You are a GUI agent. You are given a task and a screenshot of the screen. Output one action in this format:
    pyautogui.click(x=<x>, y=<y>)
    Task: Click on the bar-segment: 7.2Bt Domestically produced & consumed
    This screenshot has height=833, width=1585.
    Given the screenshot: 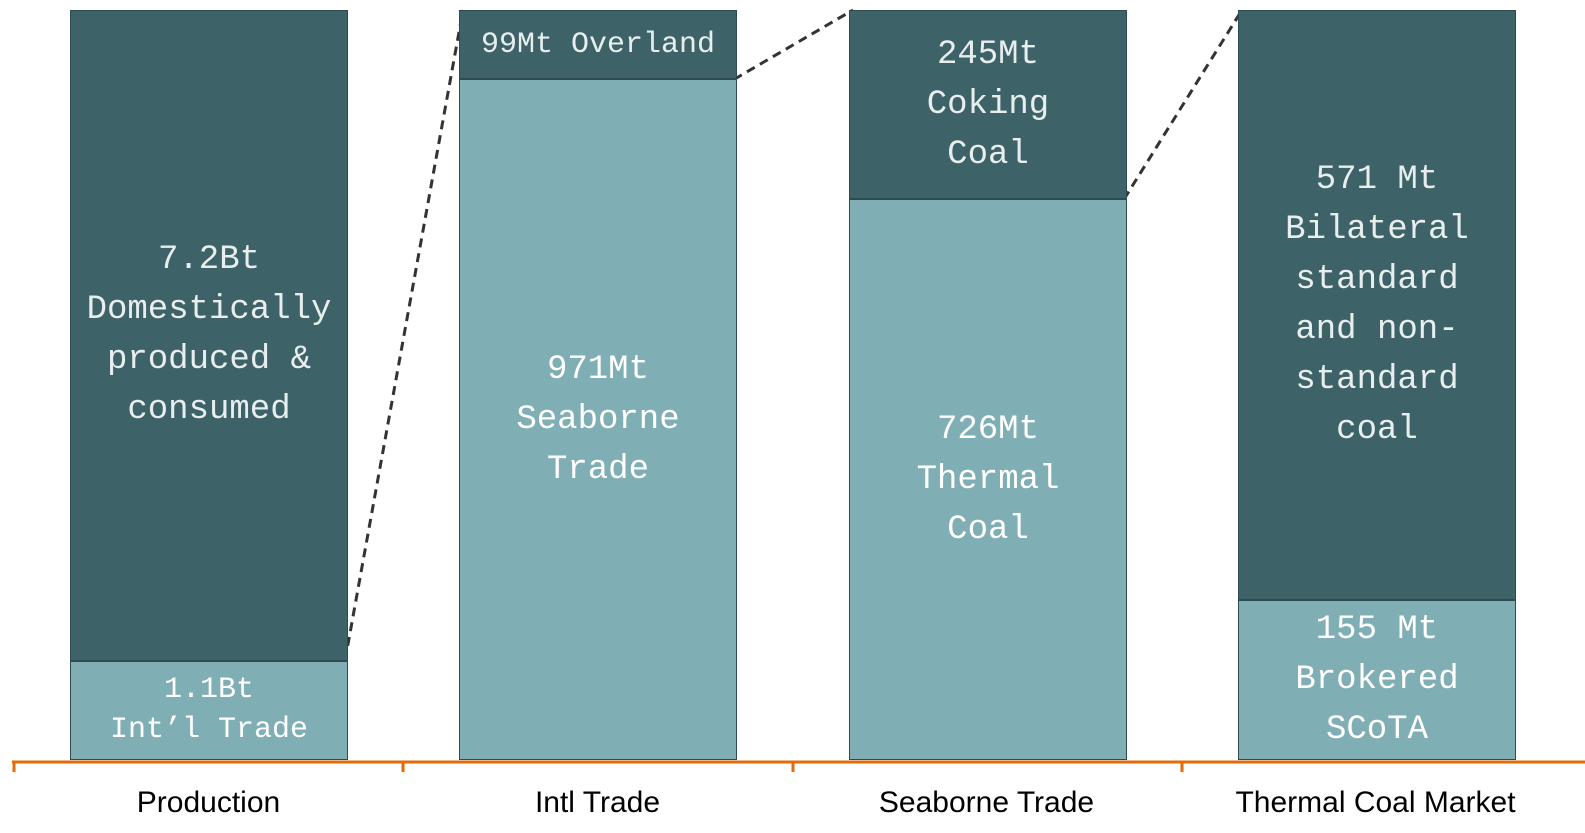 What is the action you would take?
    pyautogui.click(x=209, y=335)
    